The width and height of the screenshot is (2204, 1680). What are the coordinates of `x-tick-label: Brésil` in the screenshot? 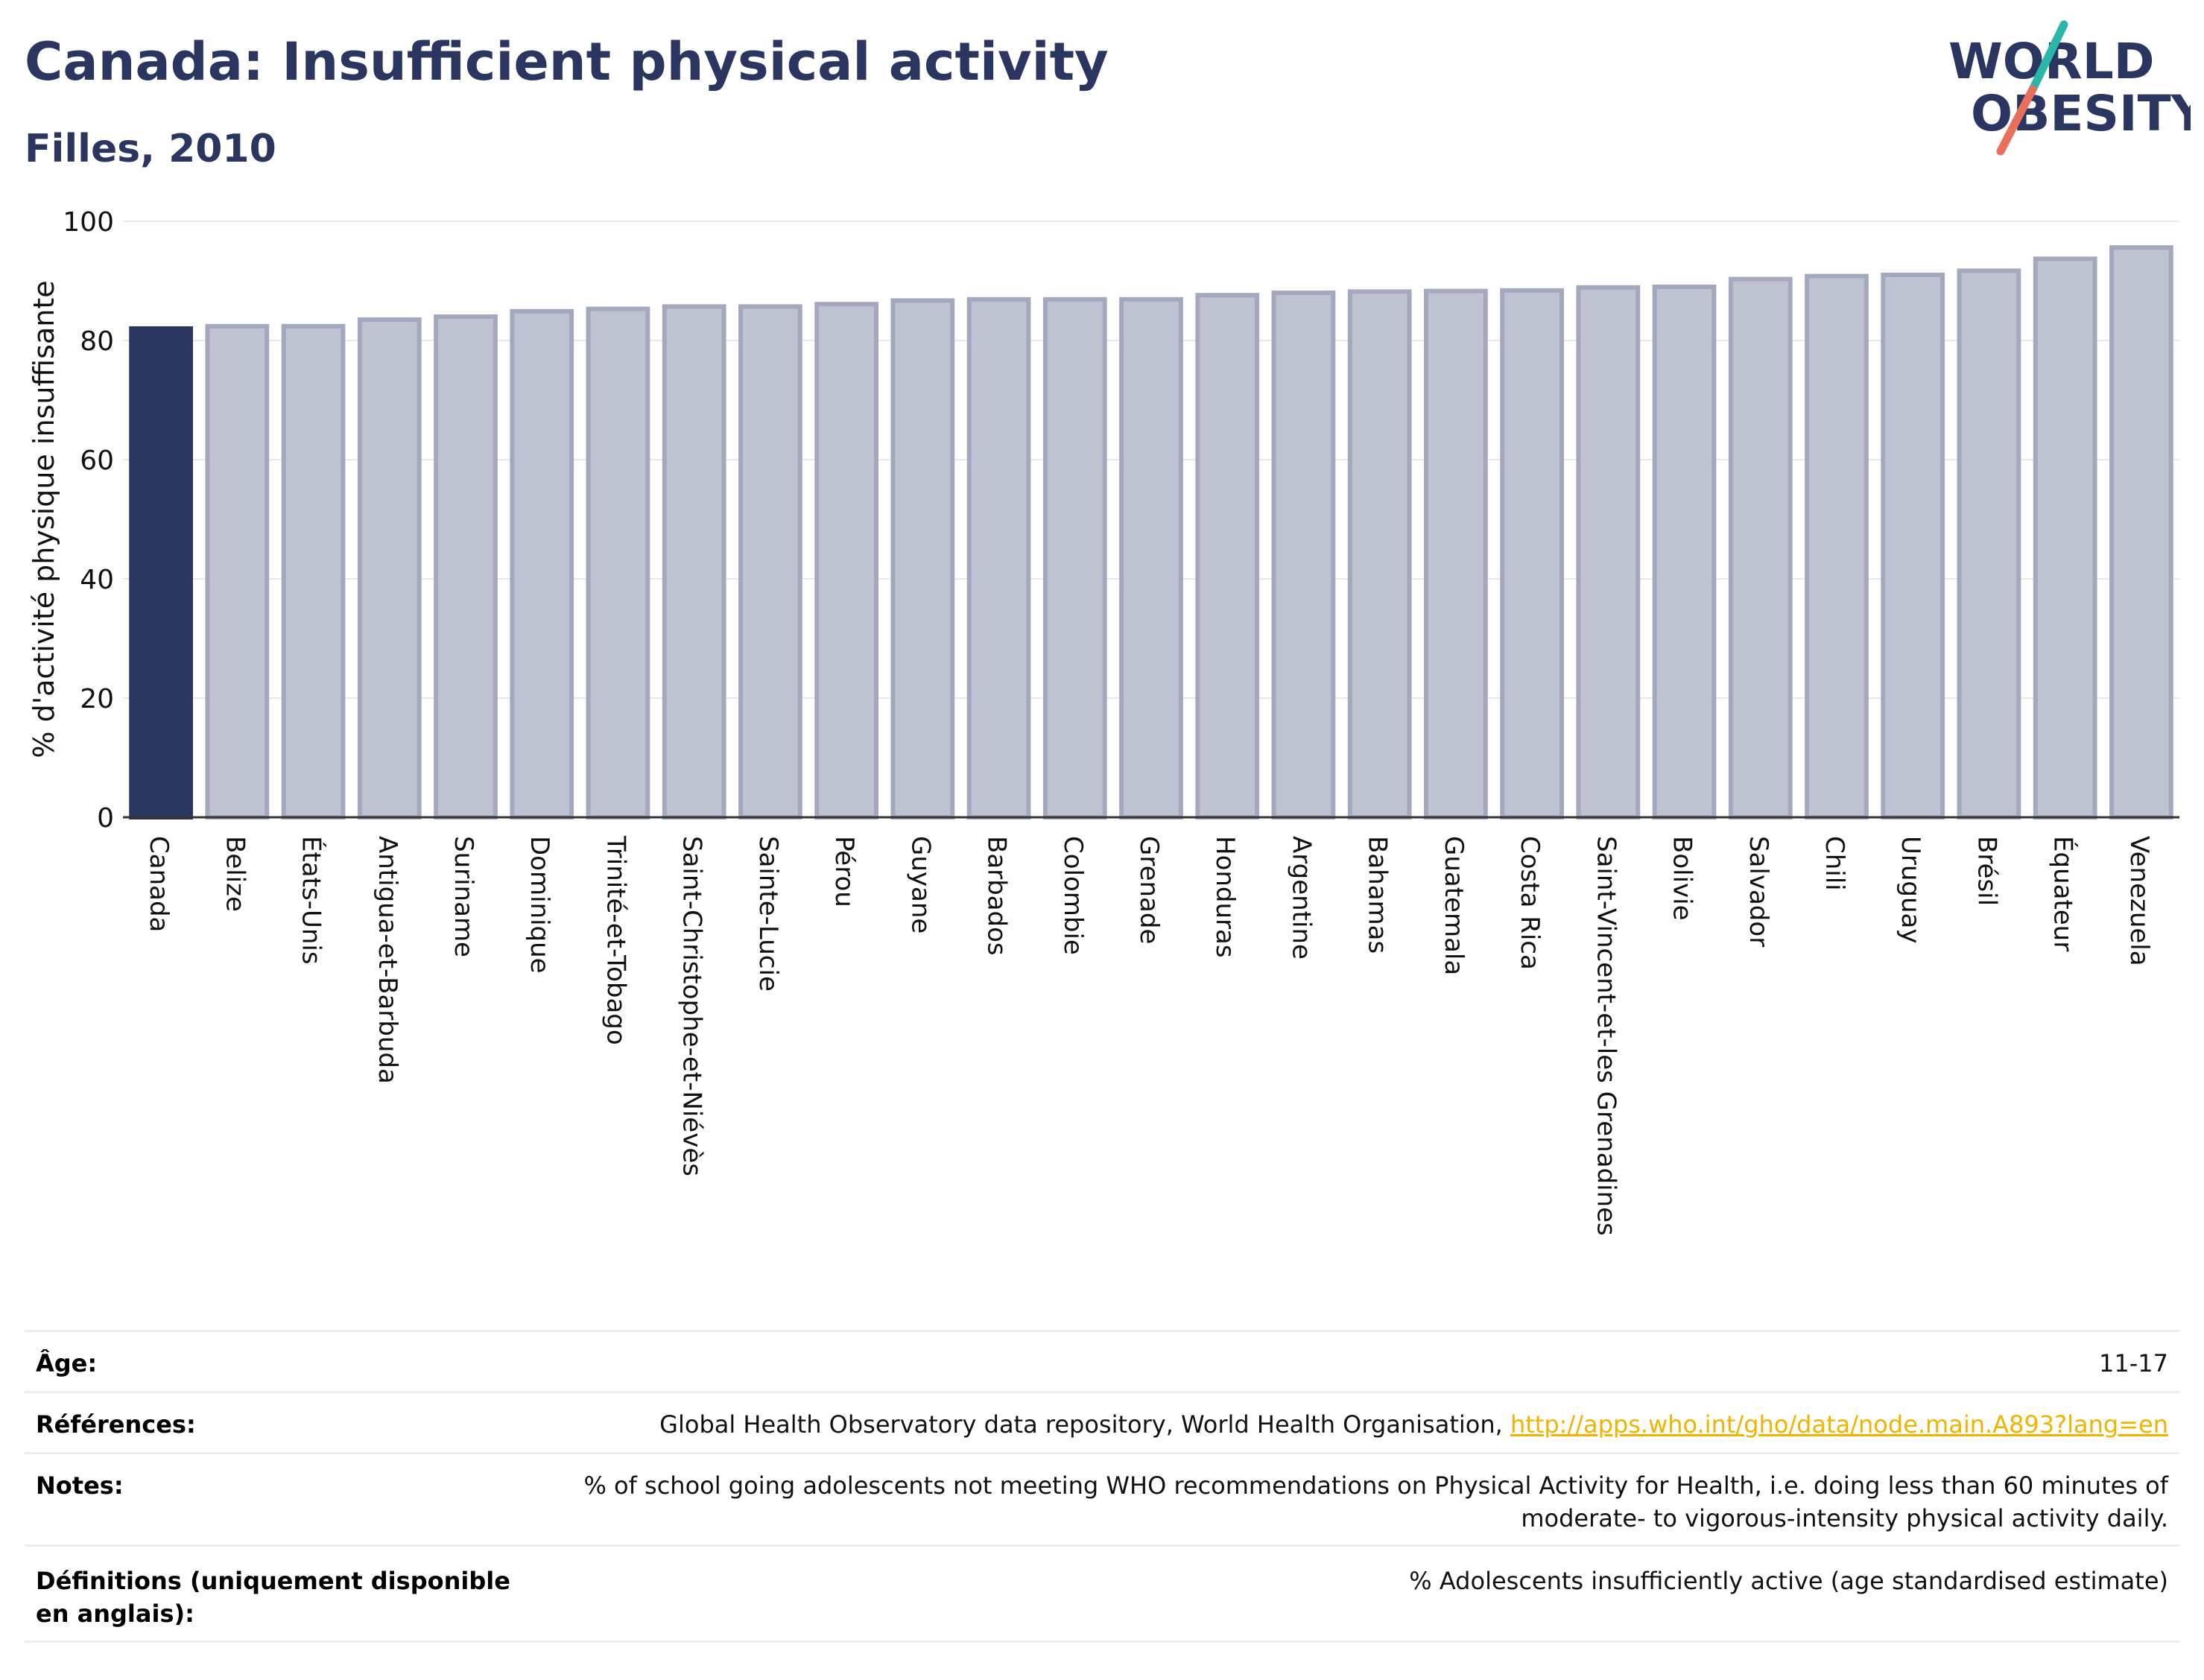 It's located at (1986, 871).